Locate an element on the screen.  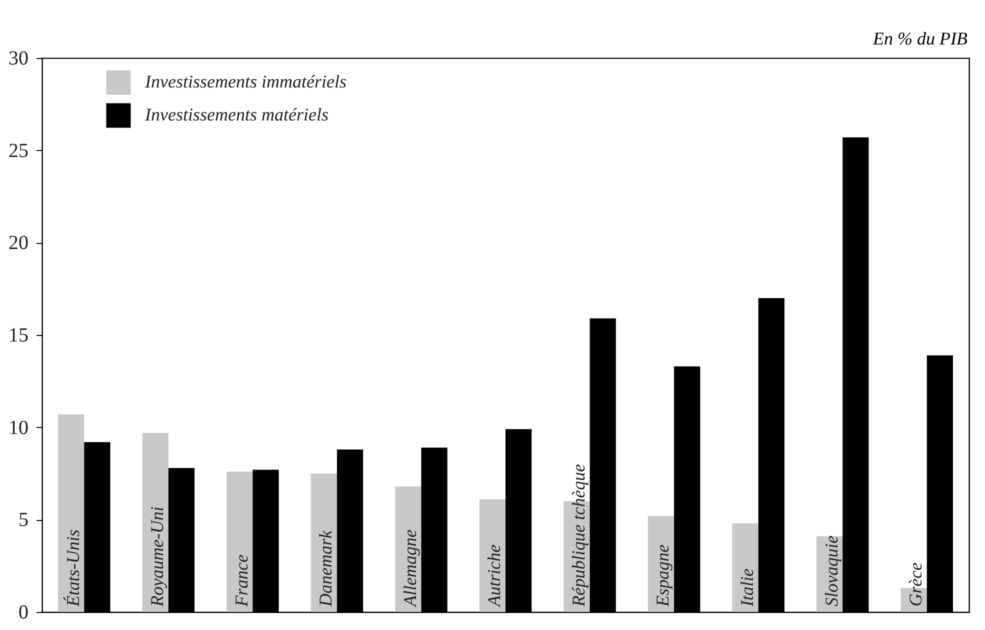
x-tick-label: Slovaquie is located at coordinates (831, 571).